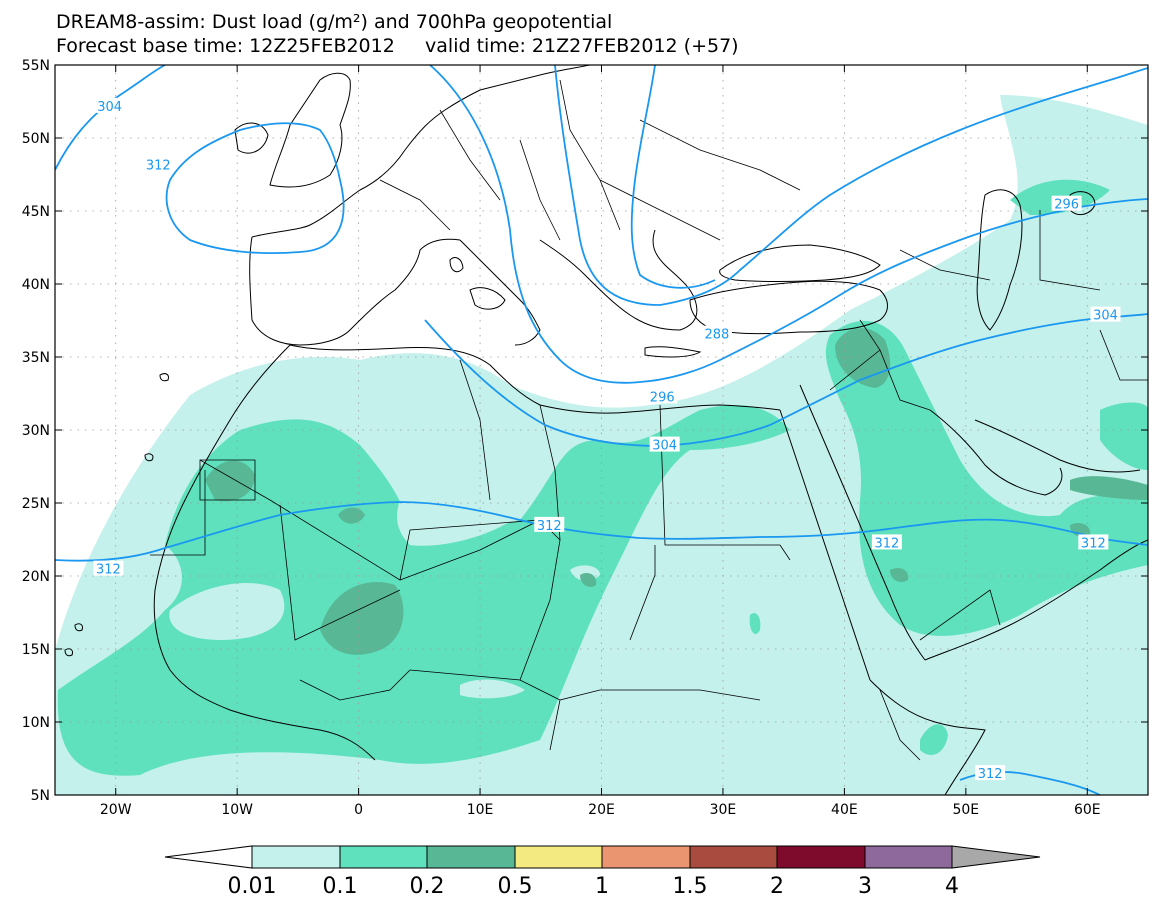 Image resolution: width=1165 pixels, height=907 pixels. I want to click on colorbar-label-0.01: 0.01, so click(252, 886).